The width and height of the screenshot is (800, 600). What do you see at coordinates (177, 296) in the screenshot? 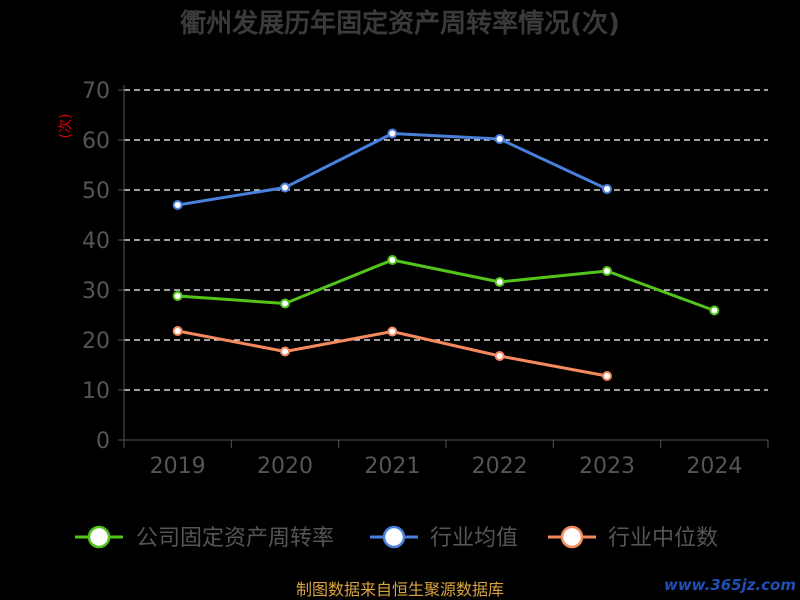
I see `series-0-point-2019` at bounding box center [177, 296].